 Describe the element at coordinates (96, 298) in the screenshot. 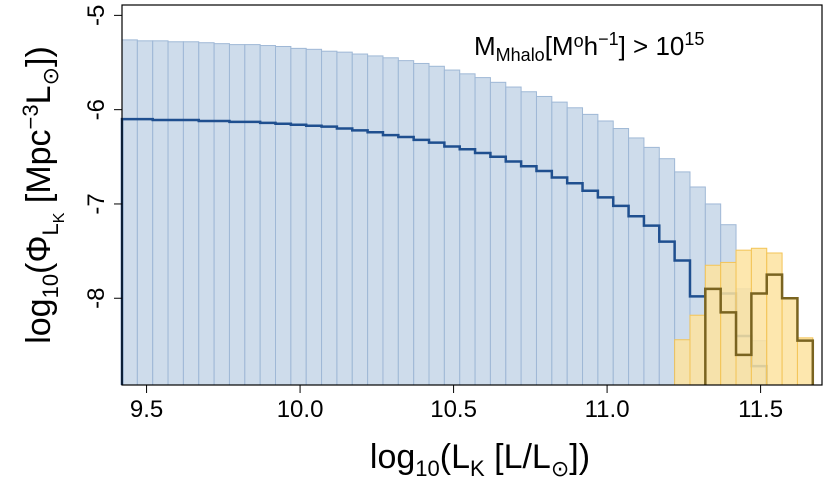

I see `y-tick-label: -8` at that location.